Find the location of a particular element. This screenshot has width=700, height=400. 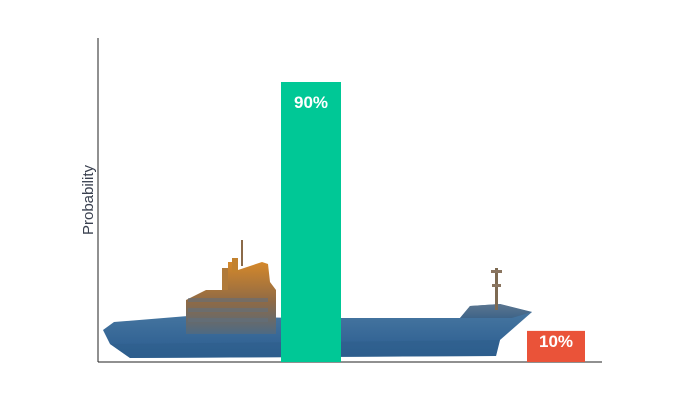

data-label-1: 90% is located at coordinates (311, 102).